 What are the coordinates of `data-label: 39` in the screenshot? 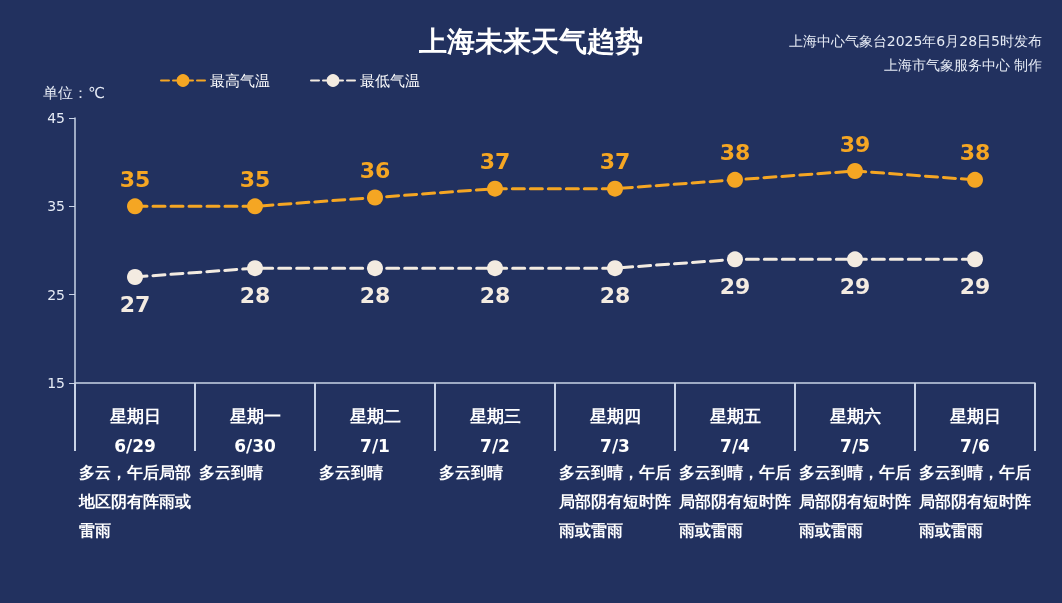 It's located at (855, 144).